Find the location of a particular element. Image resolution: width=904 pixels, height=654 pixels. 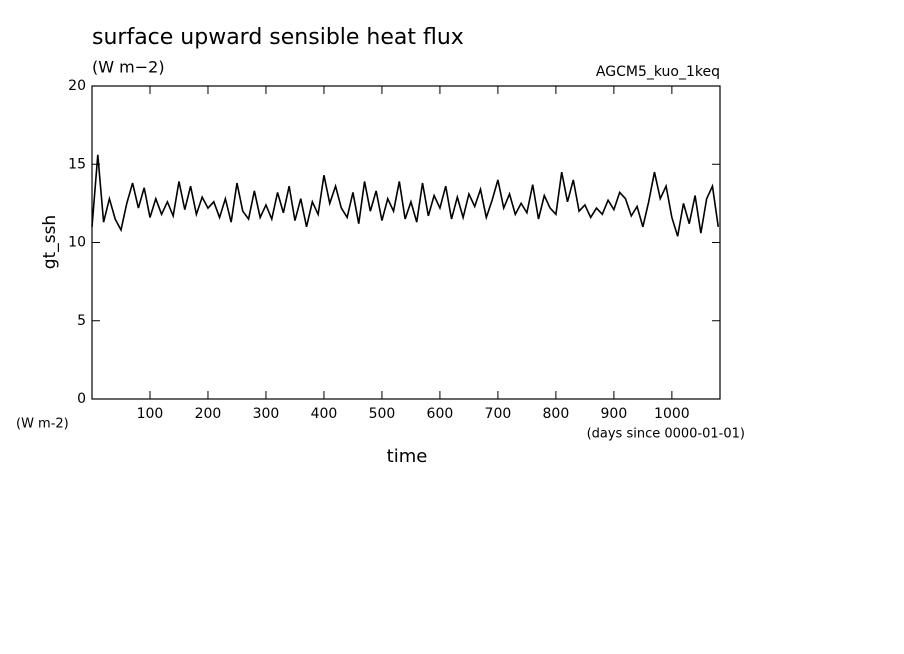

x-axis-label: time is located at coordinates (407, 456).